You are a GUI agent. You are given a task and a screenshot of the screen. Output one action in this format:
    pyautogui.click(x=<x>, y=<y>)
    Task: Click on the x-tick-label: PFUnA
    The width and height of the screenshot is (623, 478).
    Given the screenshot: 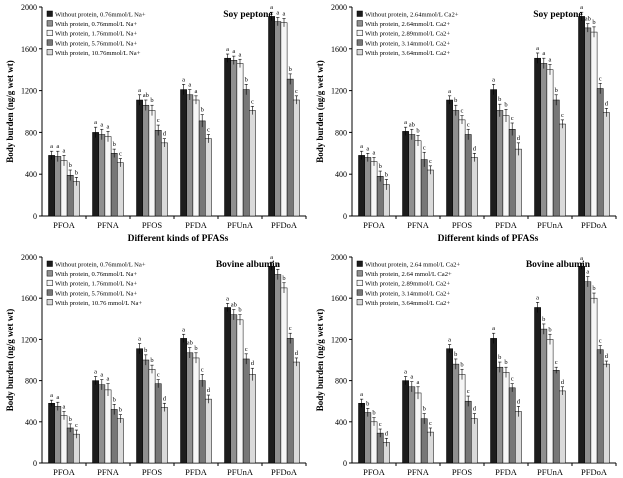 What is the action you would take?
    pyautogui.click(x=550, y=225)
    